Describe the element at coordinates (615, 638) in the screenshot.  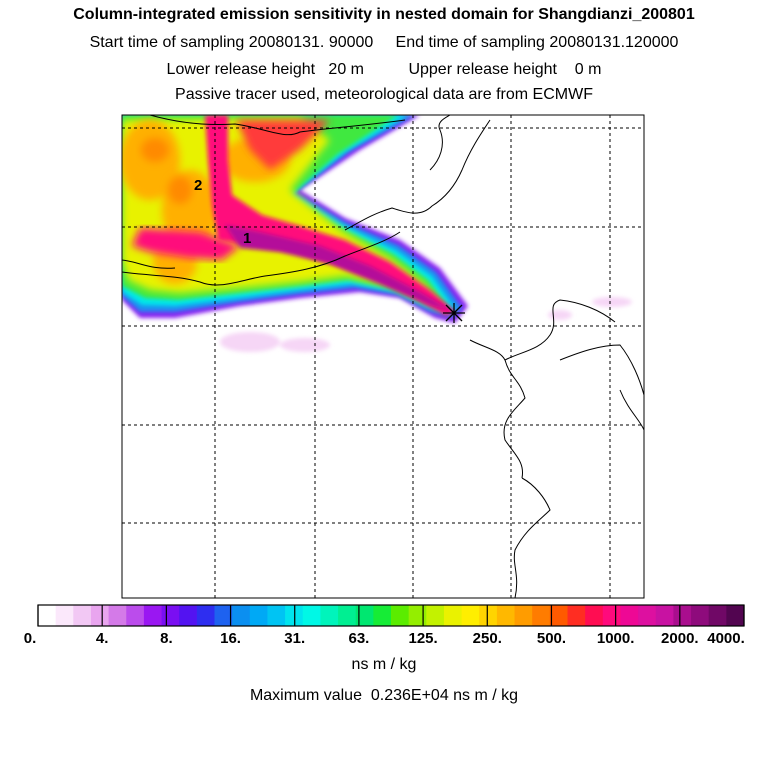
I see `colorbar-tick-label: 1000.` at that location.